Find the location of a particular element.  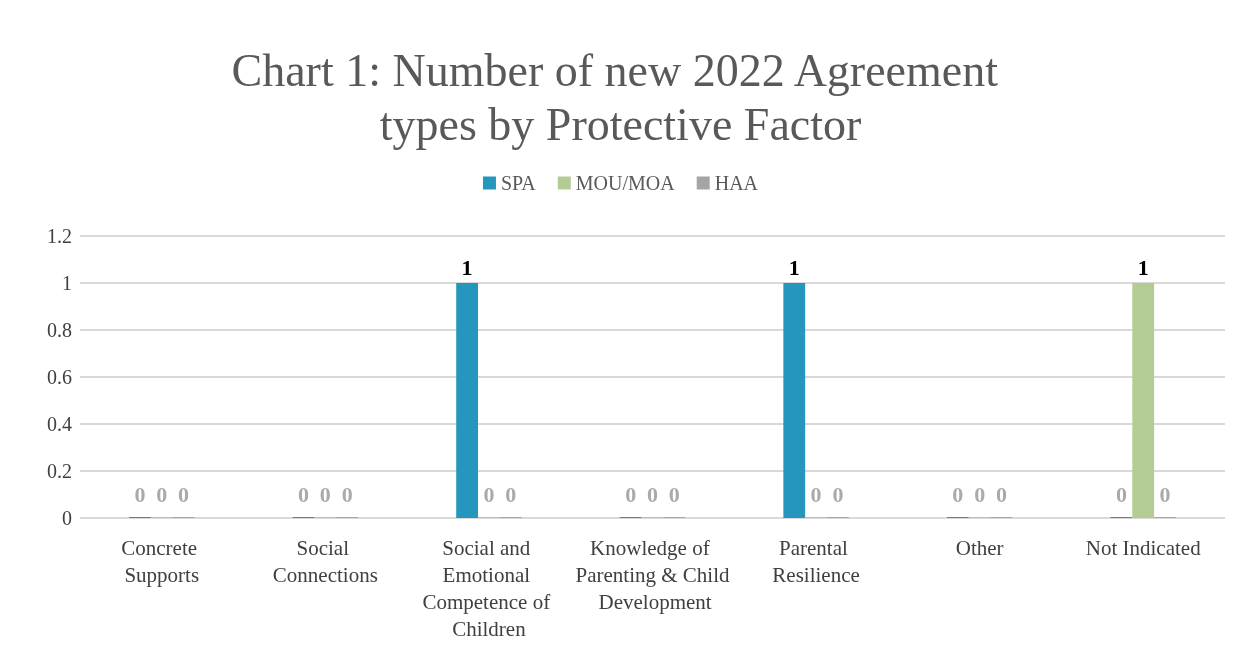

legend-label: MOU/MOA is located at coordinates (625, 183).